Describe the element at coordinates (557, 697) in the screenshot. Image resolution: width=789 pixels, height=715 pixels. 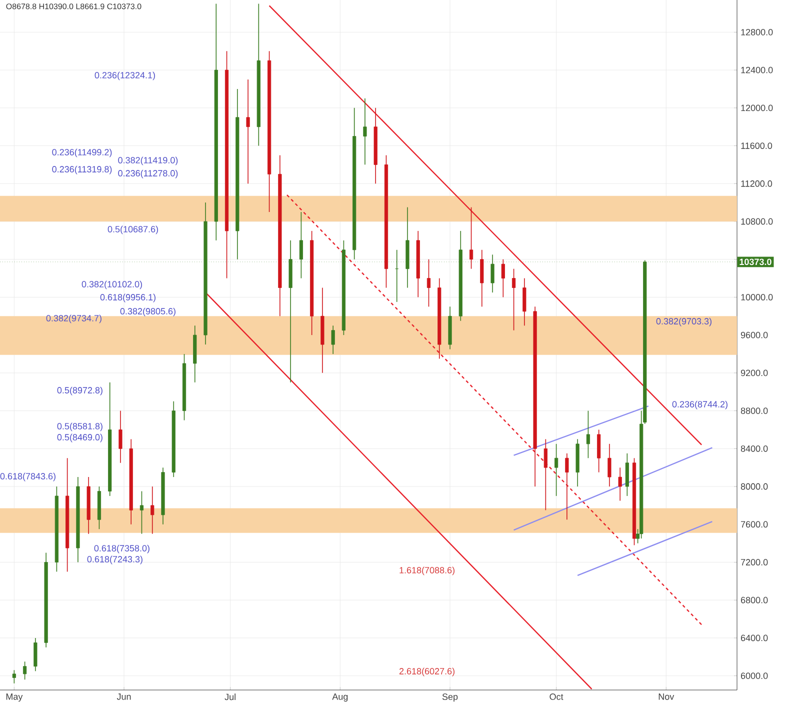
I see `x-tick-label: Oct` at that location.